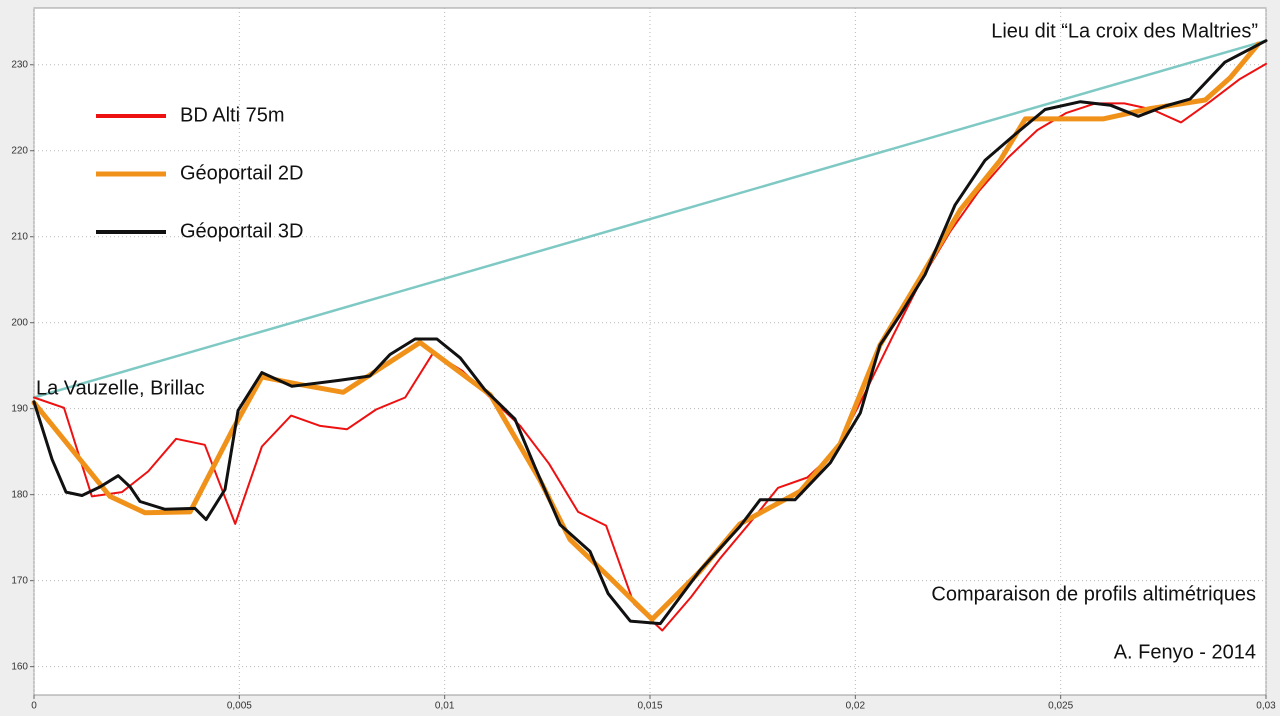  I want to click on x-tick-label: 0,03, so click(1266, 706).